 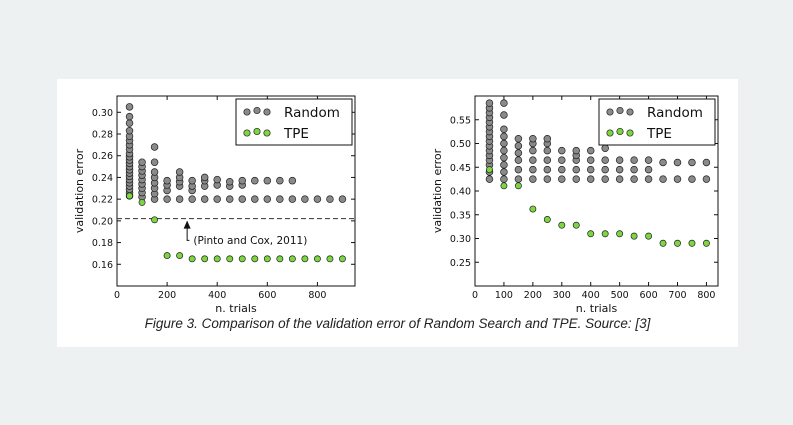 What do you see at coordinates (217, 295) in the screenshot?
I see `x-tick-label: 400` at bounding box center [217, 295].